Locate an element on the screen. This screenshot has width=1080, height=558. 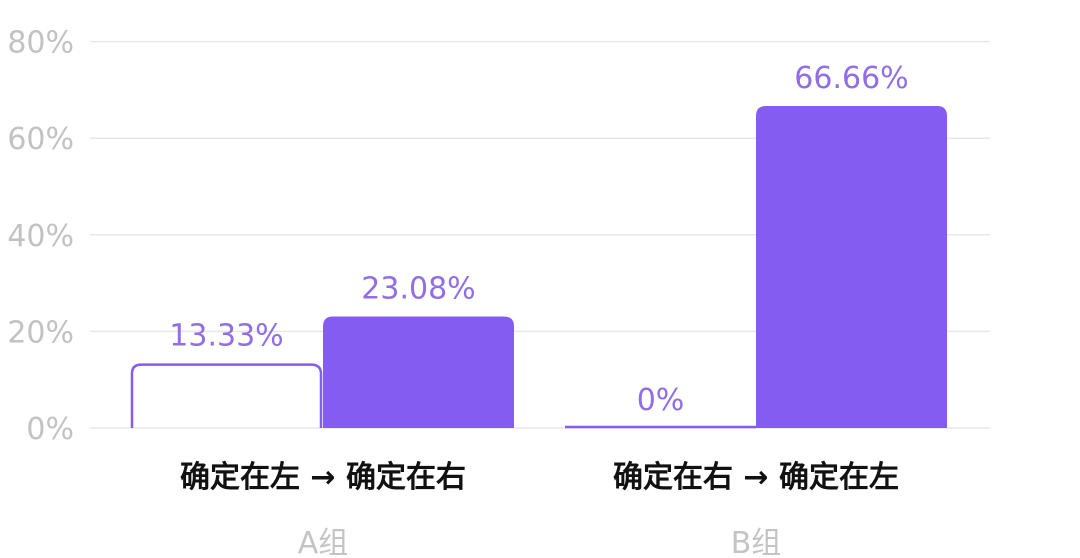
y-tick-label: 40% is located at coordinates (40, 236).